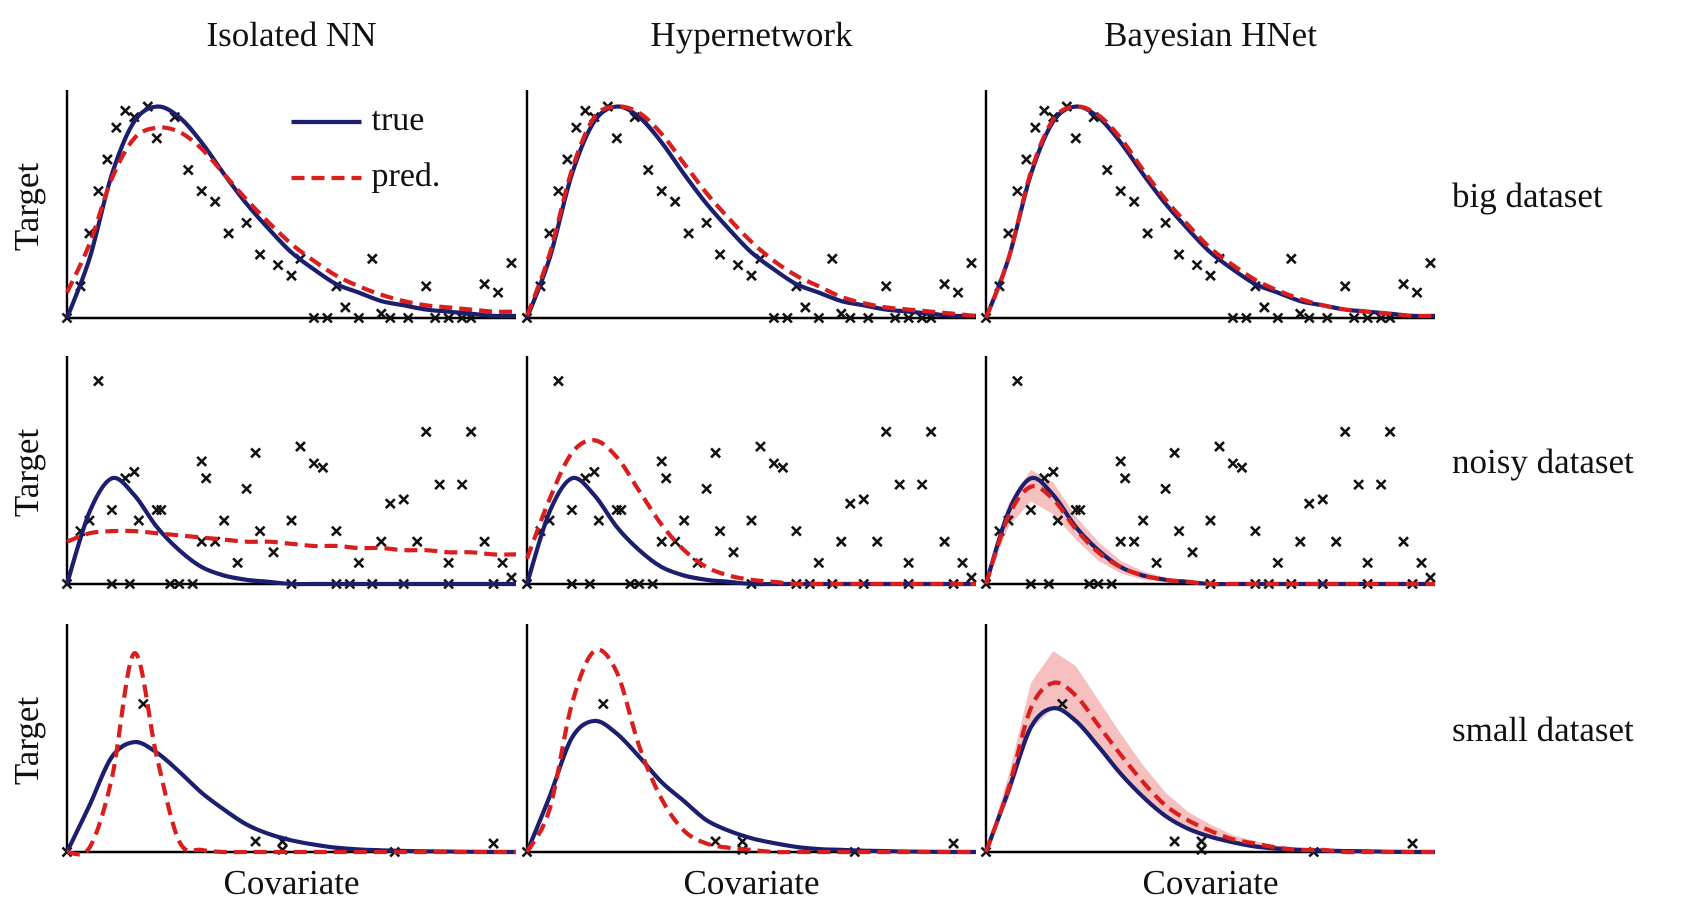 The image size is (1703, 911). I want to click on row-label: noisy dataset, so click(1543, 461).